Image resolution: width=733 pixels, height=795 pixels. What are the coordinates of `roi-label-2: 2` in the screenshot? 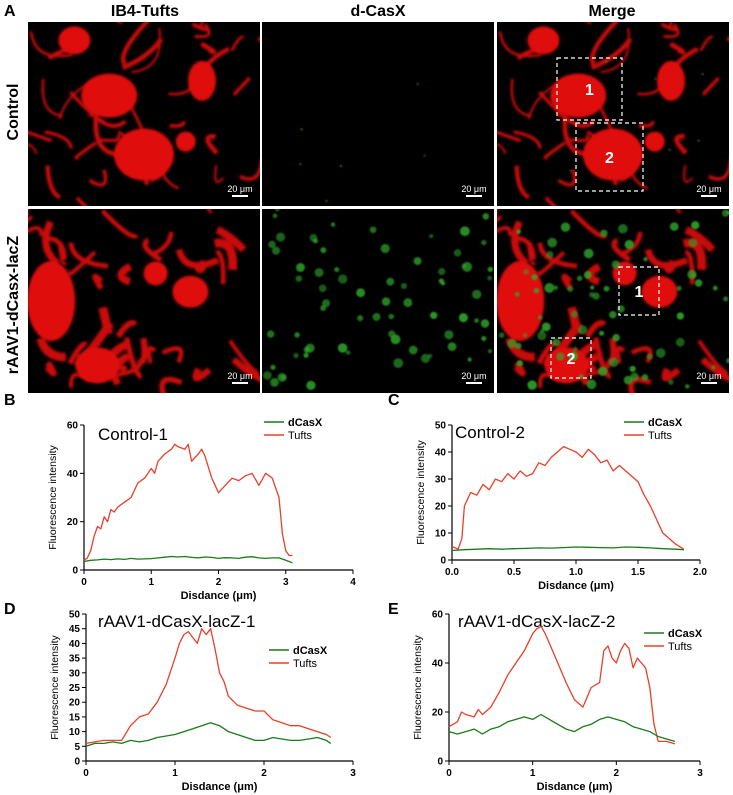 It's located at (571, 359).